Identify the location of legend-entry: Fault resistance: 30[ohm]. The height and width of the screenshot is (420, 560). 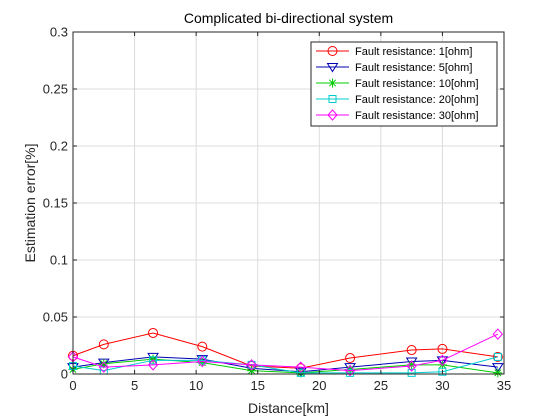
(397, 115).